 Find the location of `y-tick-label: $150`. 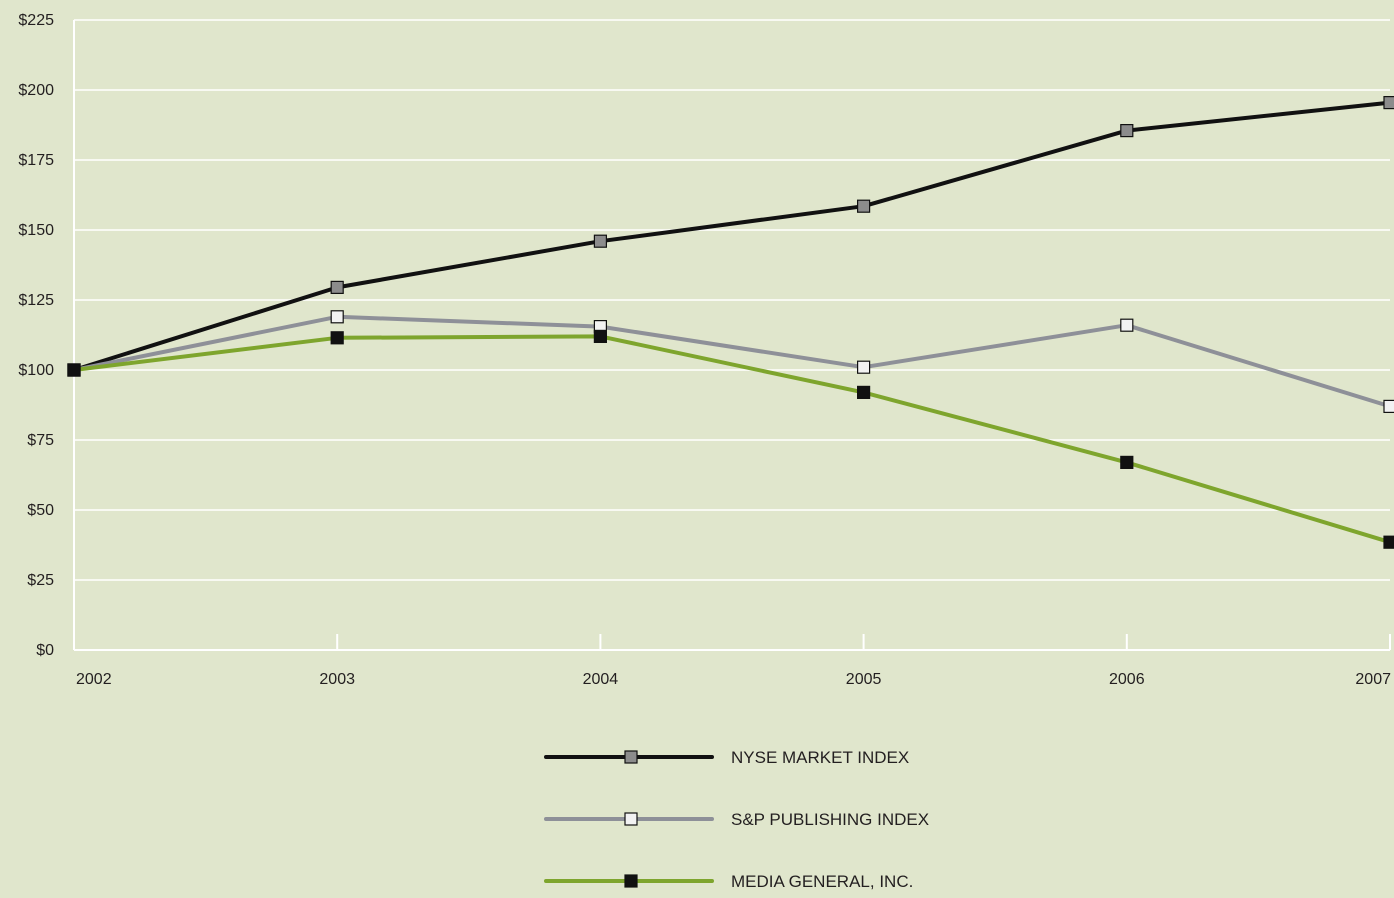

y-tick-label: $150 is located at coordinates (36, 230).